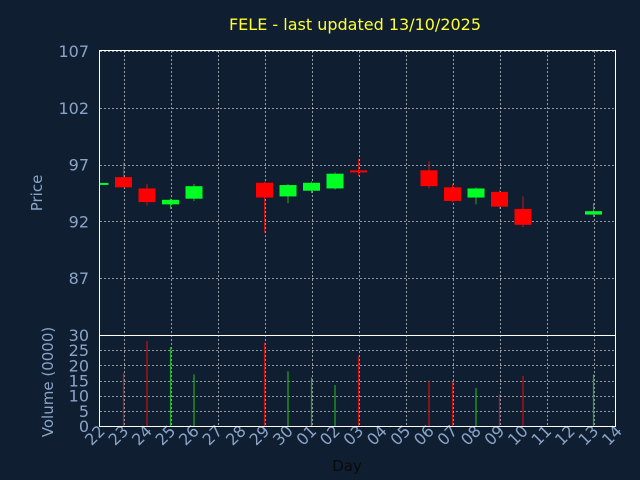  Describe the element at coordinates (37, 193) in the screenshot. I see `price-axis-label: Price` at that location.